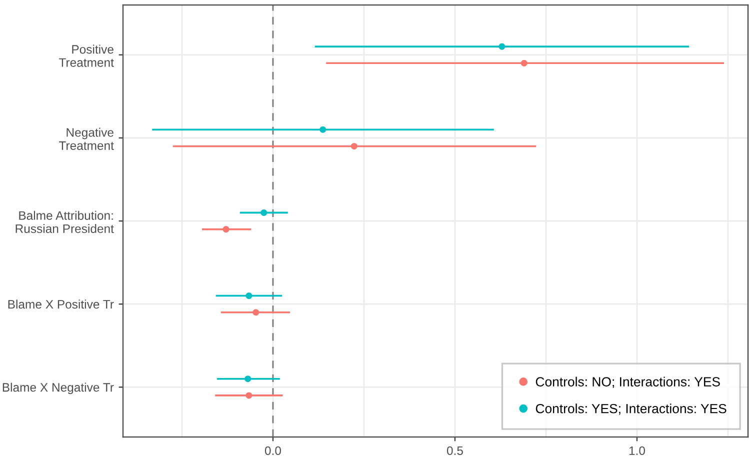  I want to click on legend-label: Controls: YES; Interactions: YES, so click(631, 409).